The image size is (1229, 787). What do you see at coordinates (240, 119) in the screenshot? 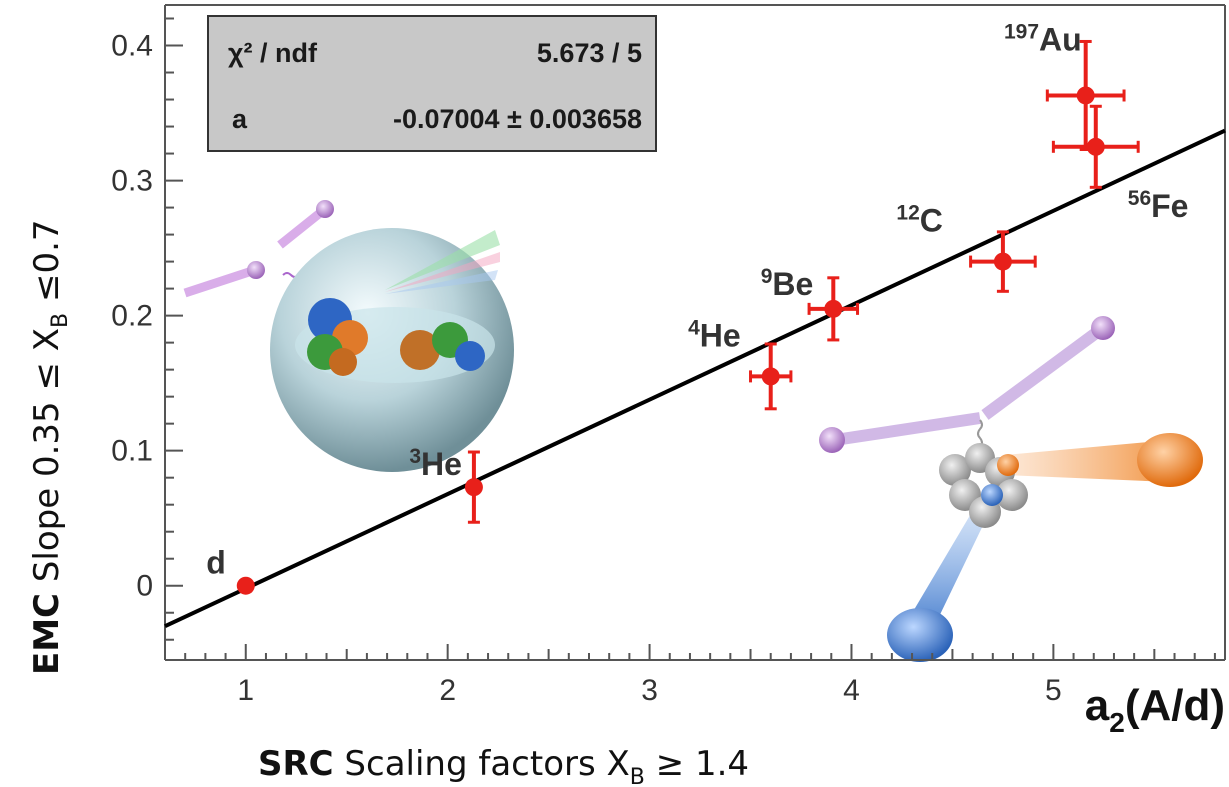
I see `param-label: a` at bounding box center [240, 119].